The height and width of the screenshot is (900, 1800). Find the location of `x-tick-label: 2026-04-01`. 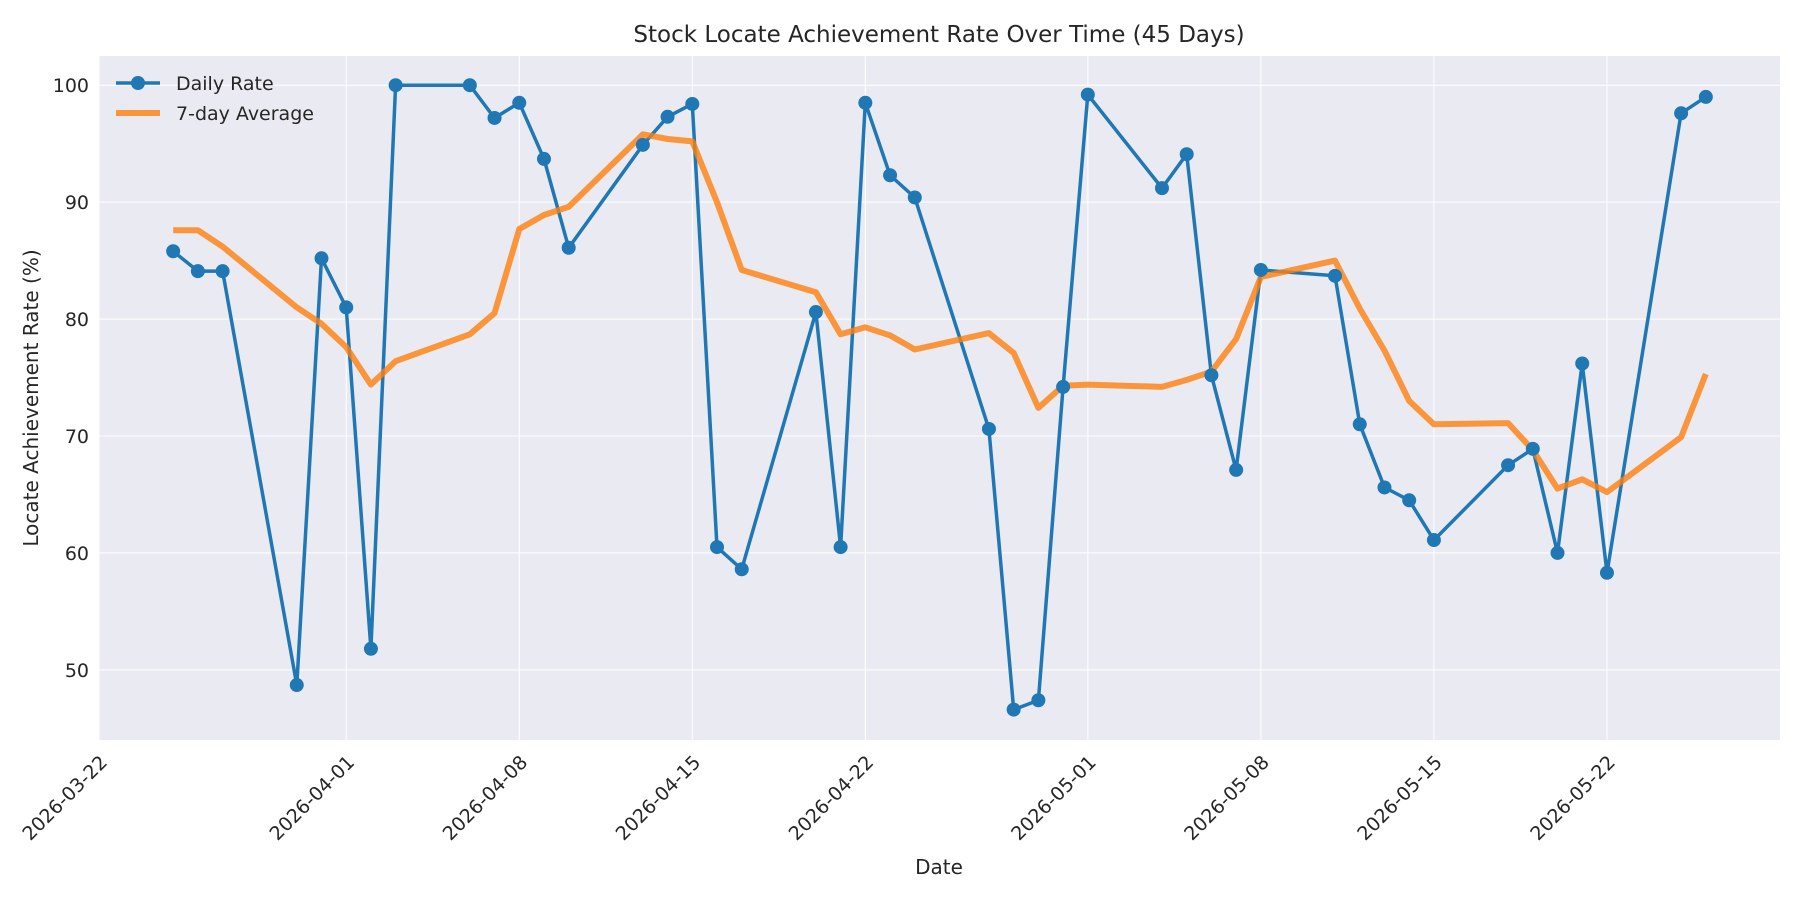

x-tick-label: 2026-04-01 is located at coordinates (313, 798).